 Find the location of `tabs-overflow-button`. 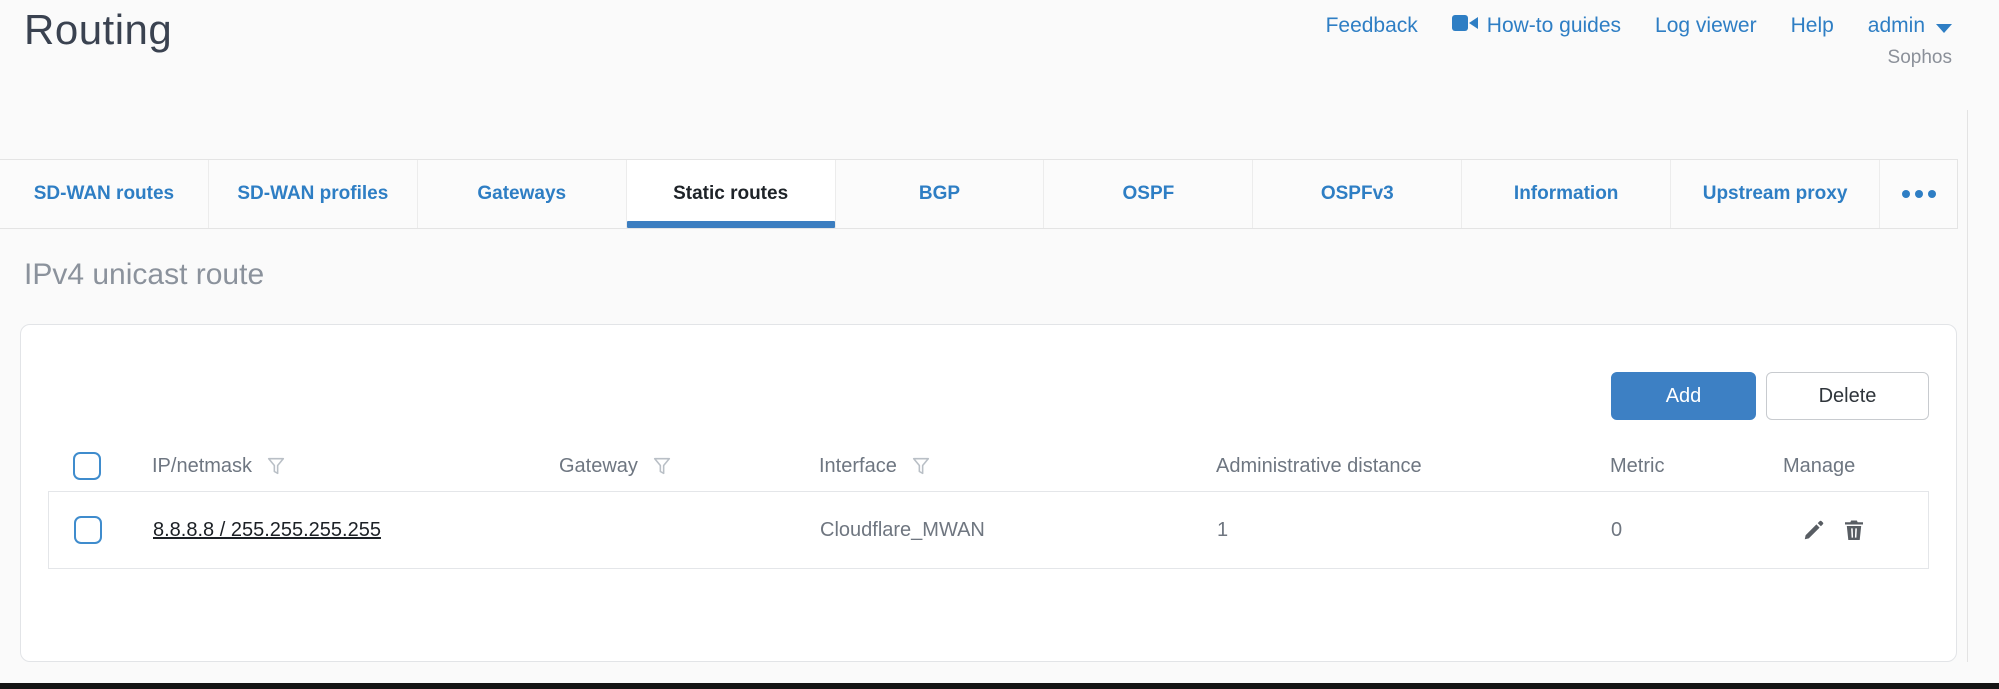

tabs-overflow-button is located at coordinates (1918, 194).